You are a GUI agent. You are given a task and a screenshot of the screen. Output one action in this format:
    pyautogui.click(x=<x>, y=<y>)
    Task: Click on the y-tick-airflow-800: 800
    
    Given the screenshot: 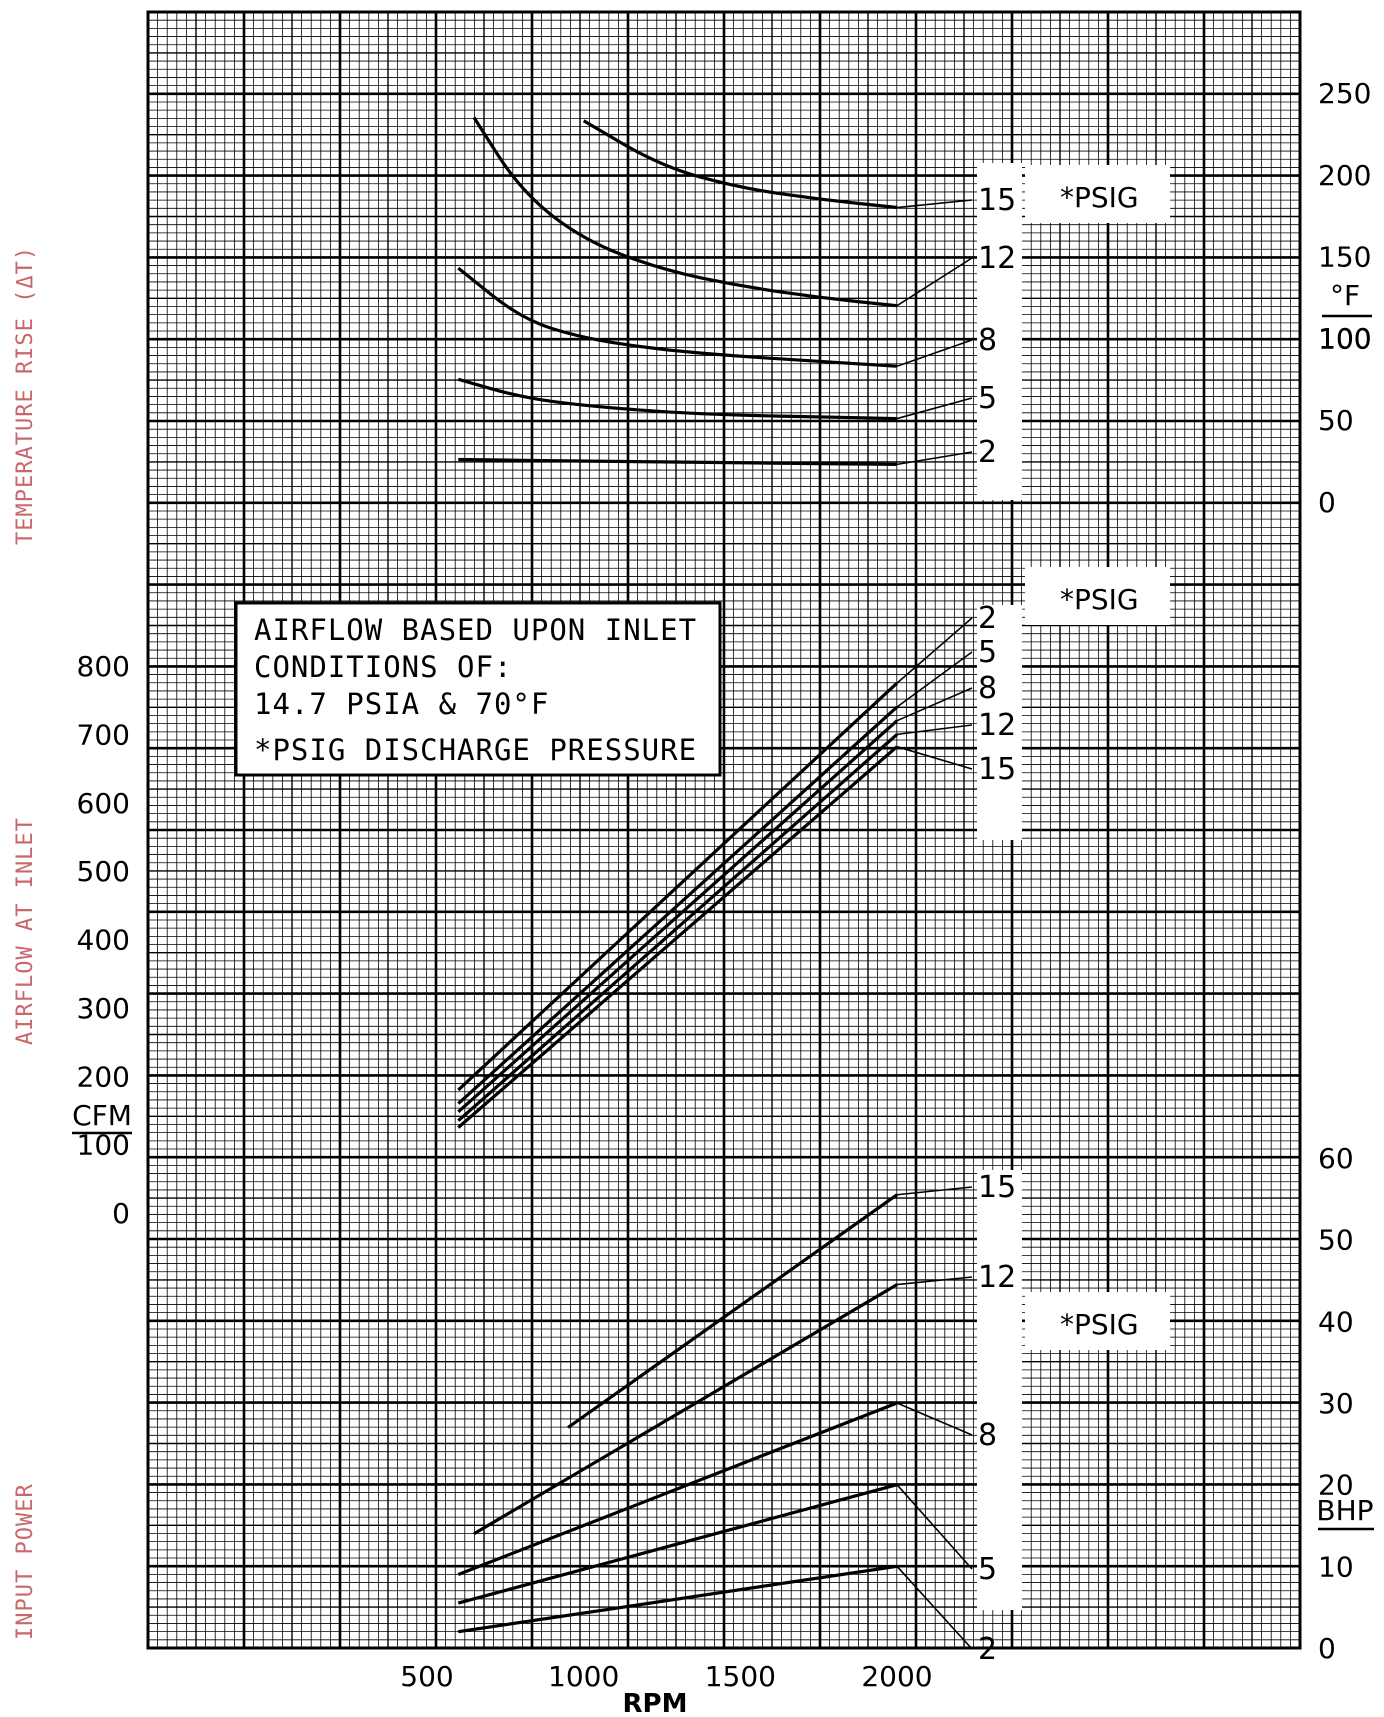 What is the action you would take?
    pyautogui.click(x=103, y=666)
    